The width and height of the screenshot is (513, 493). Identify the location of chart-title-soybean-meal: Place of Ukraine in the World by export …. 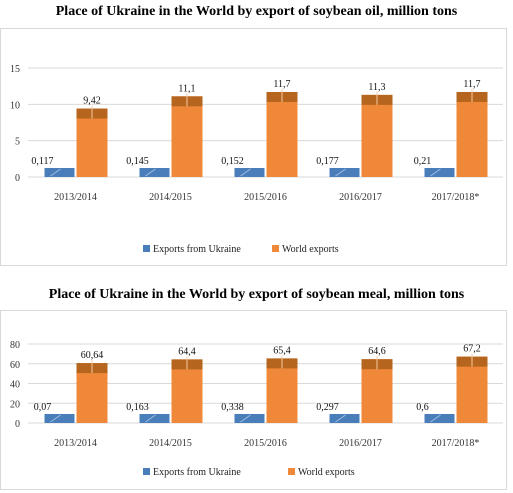
(256, 294).